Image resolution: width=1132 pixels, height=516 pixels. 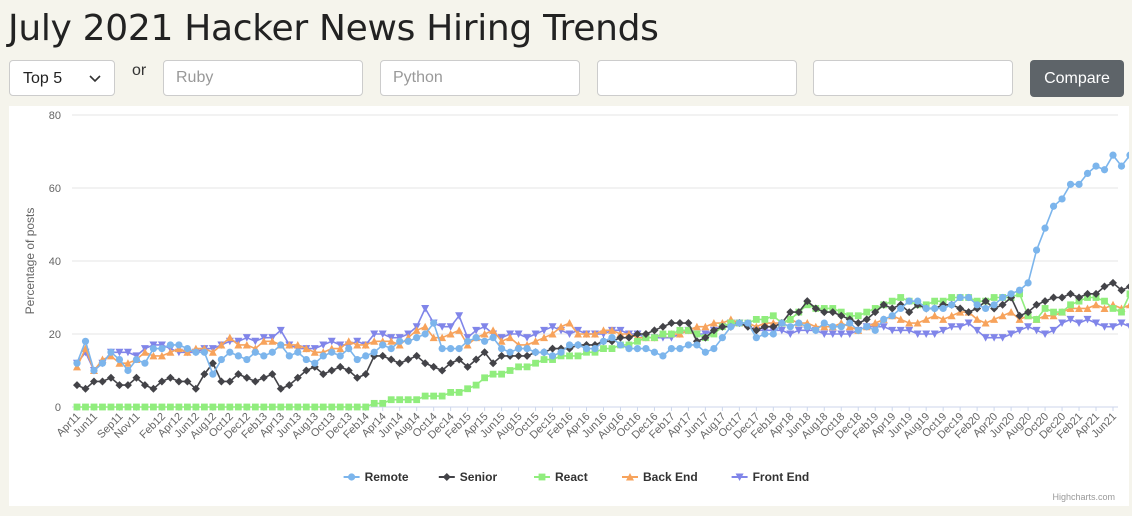 I want to click on credits-link: Highcharts.com, so click(x=1083, y=497).